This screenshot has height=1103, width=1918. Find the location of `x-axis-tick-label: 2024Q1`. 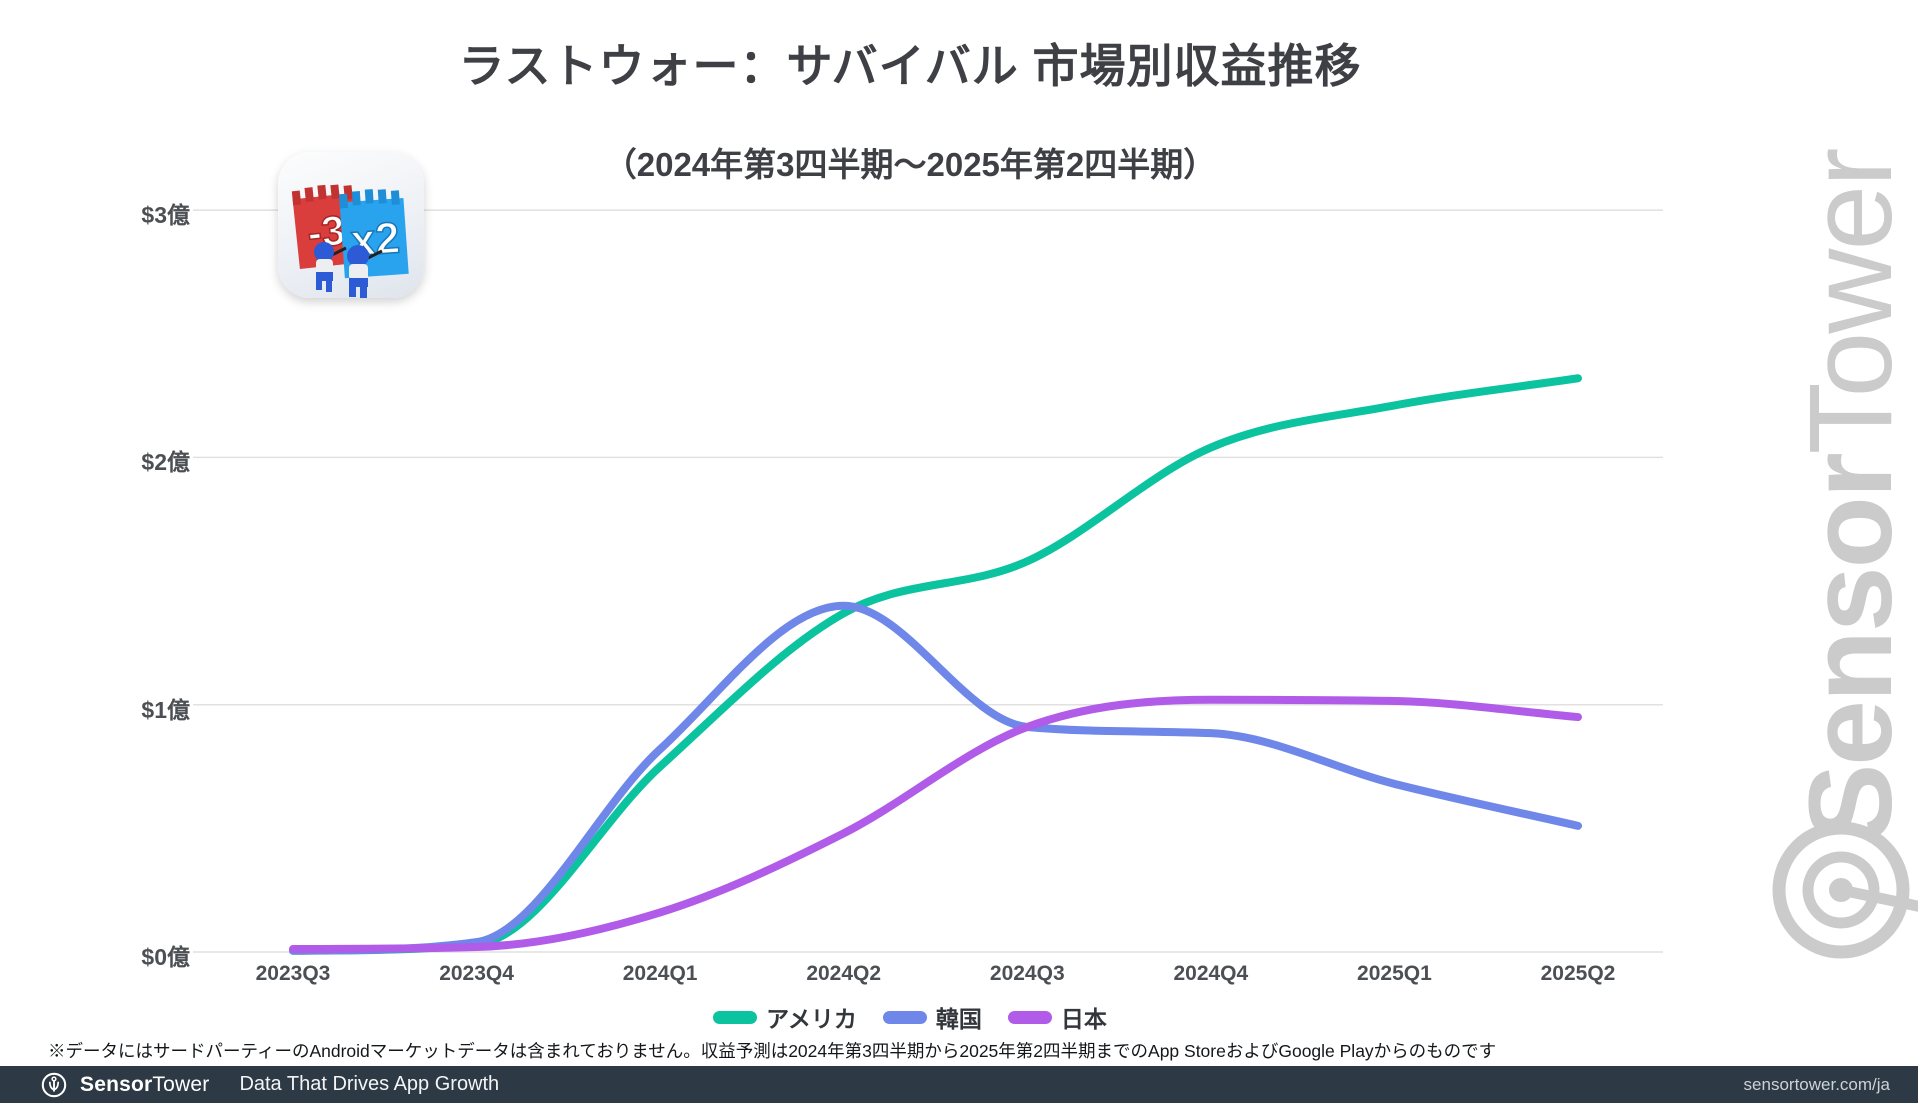

x-axis-tick-label: 2024Q1 is located at coordinates (660, 973).